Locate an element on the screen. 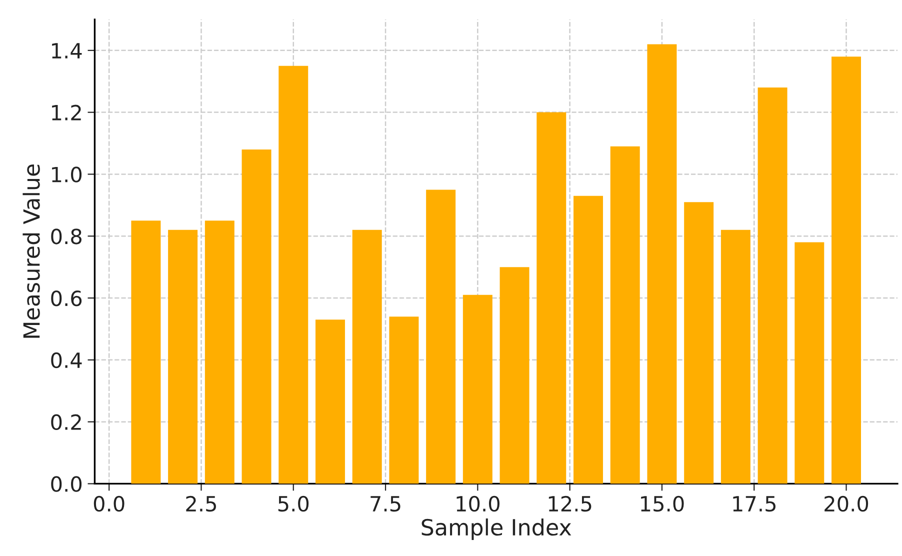 The width and height of the screenshot is (902, 556). y-tick-label: 1.2 is located at coordinates (66, 112).